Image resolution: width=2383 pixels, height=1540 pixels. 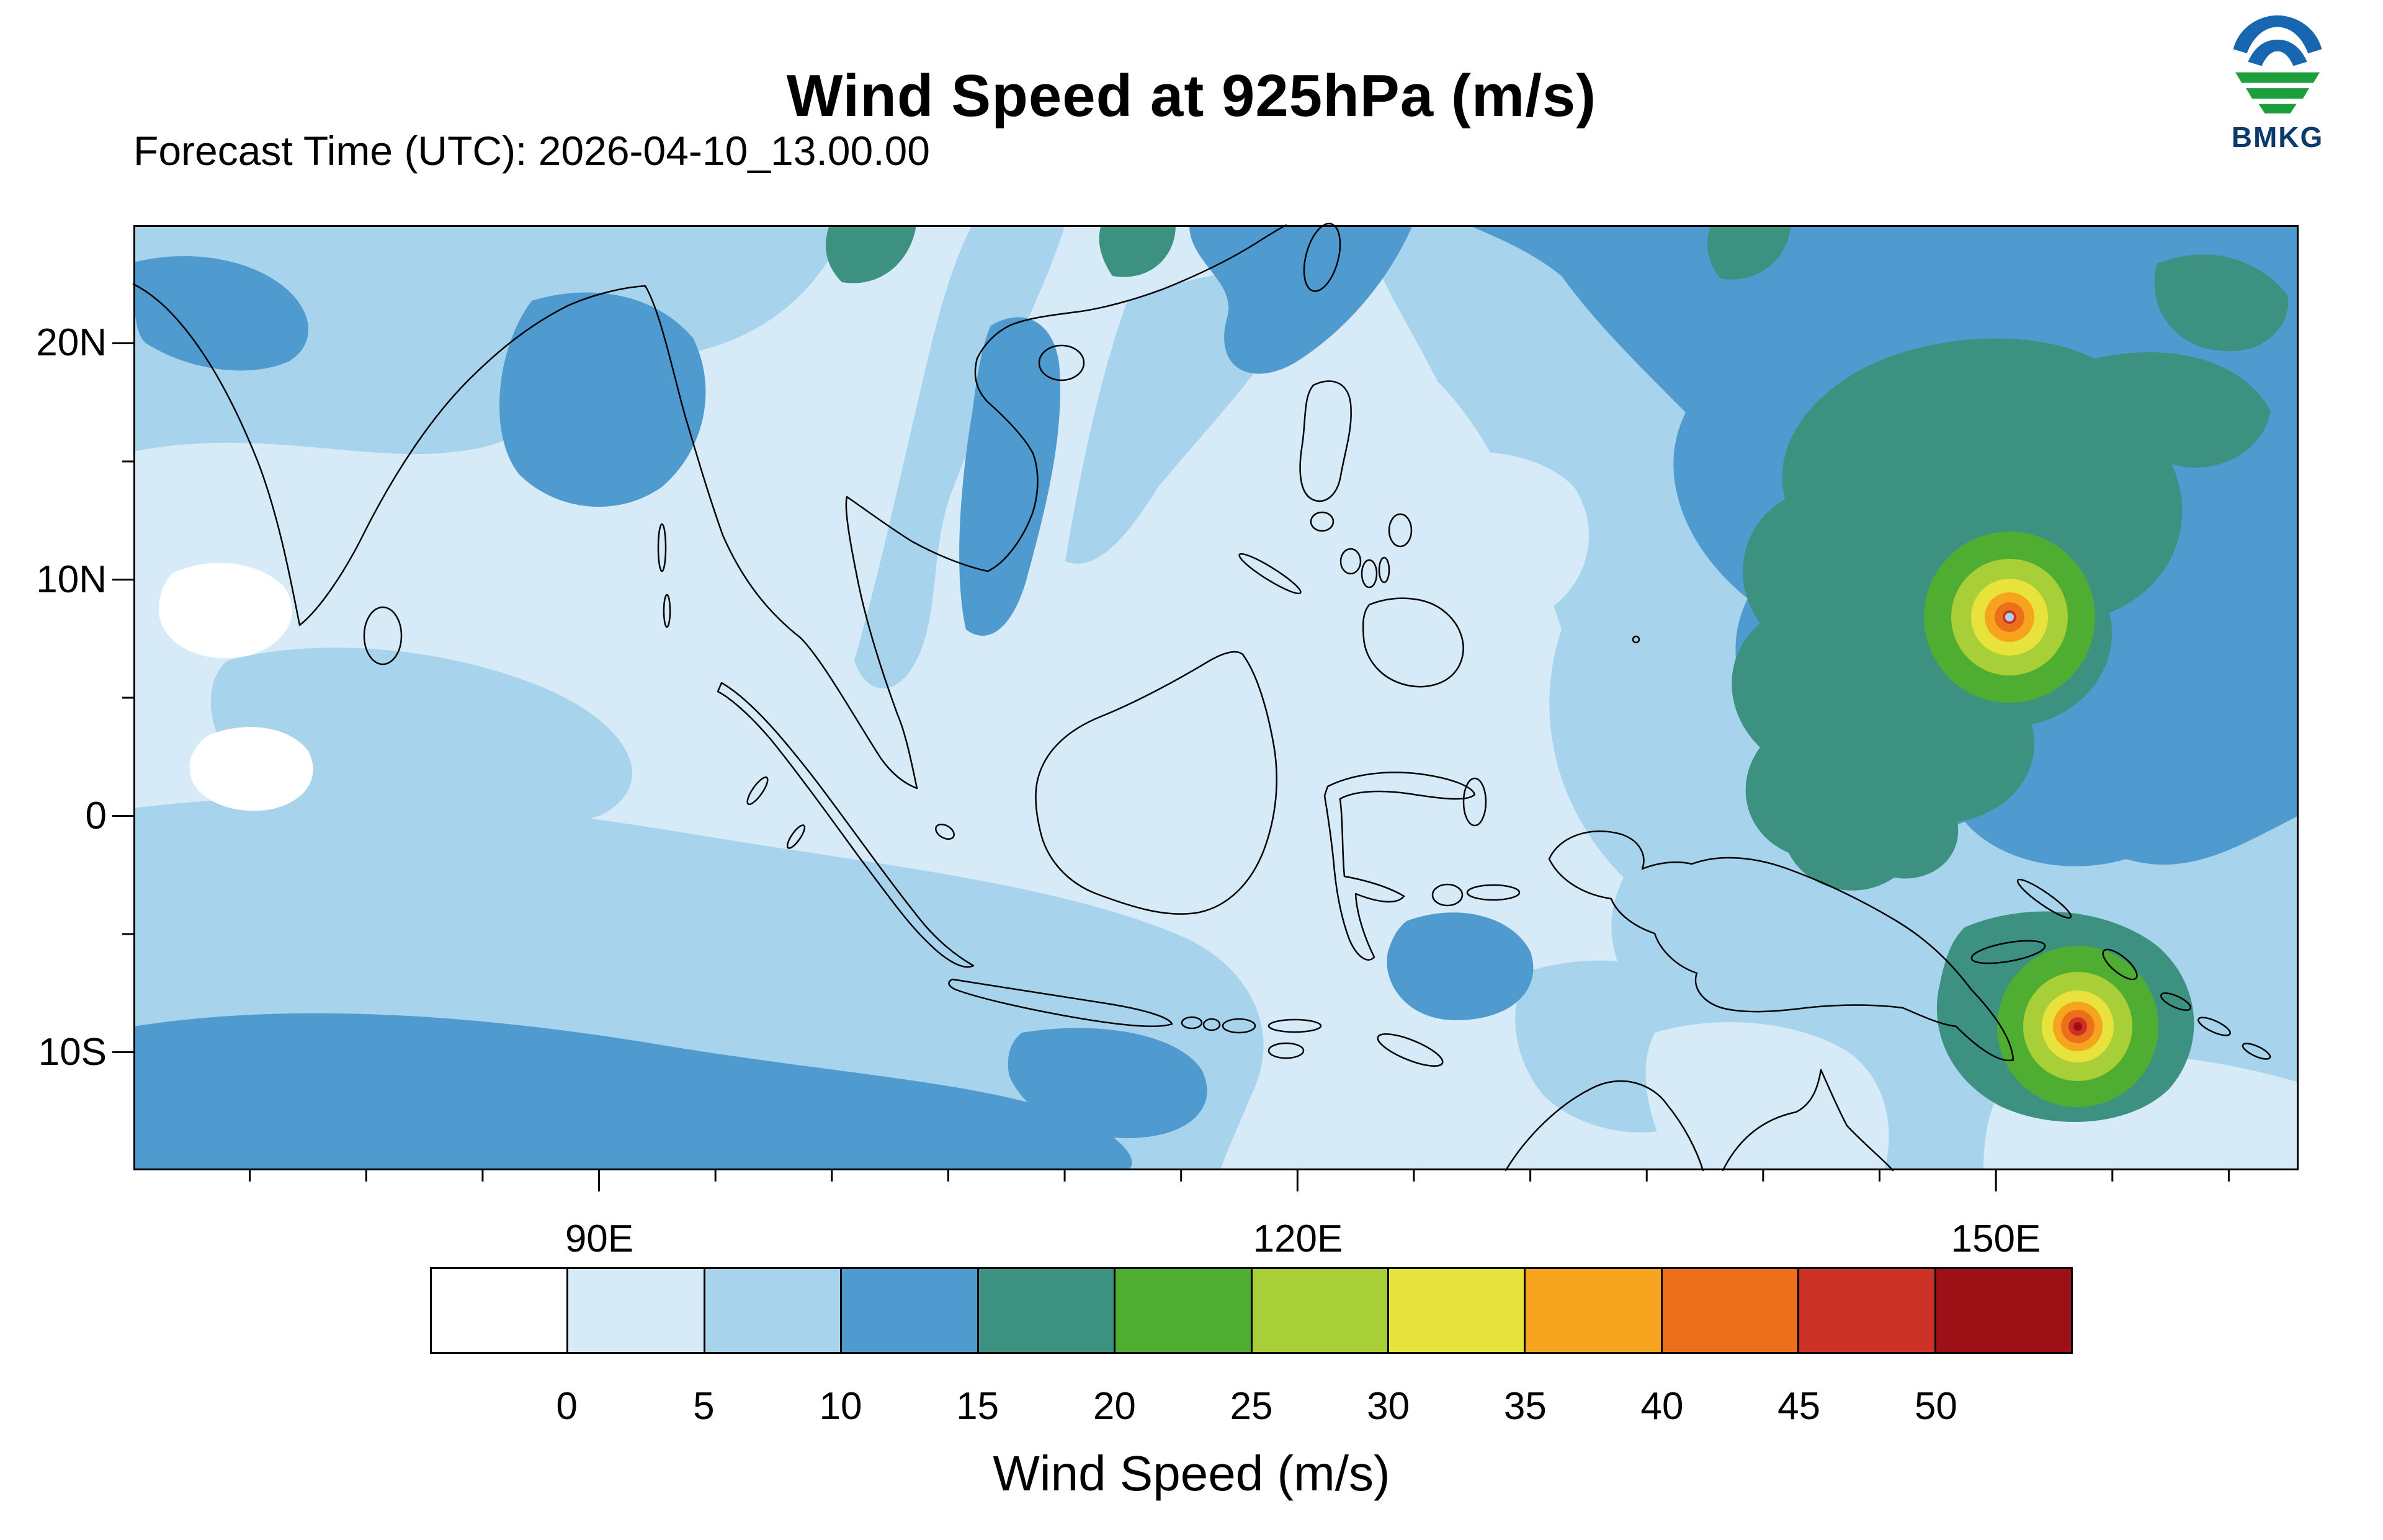 What do you see at coordinates (977, 1406) in the screenshot?
I see `colorbar-tick-label: 15` at bounding box center [977, 1406].